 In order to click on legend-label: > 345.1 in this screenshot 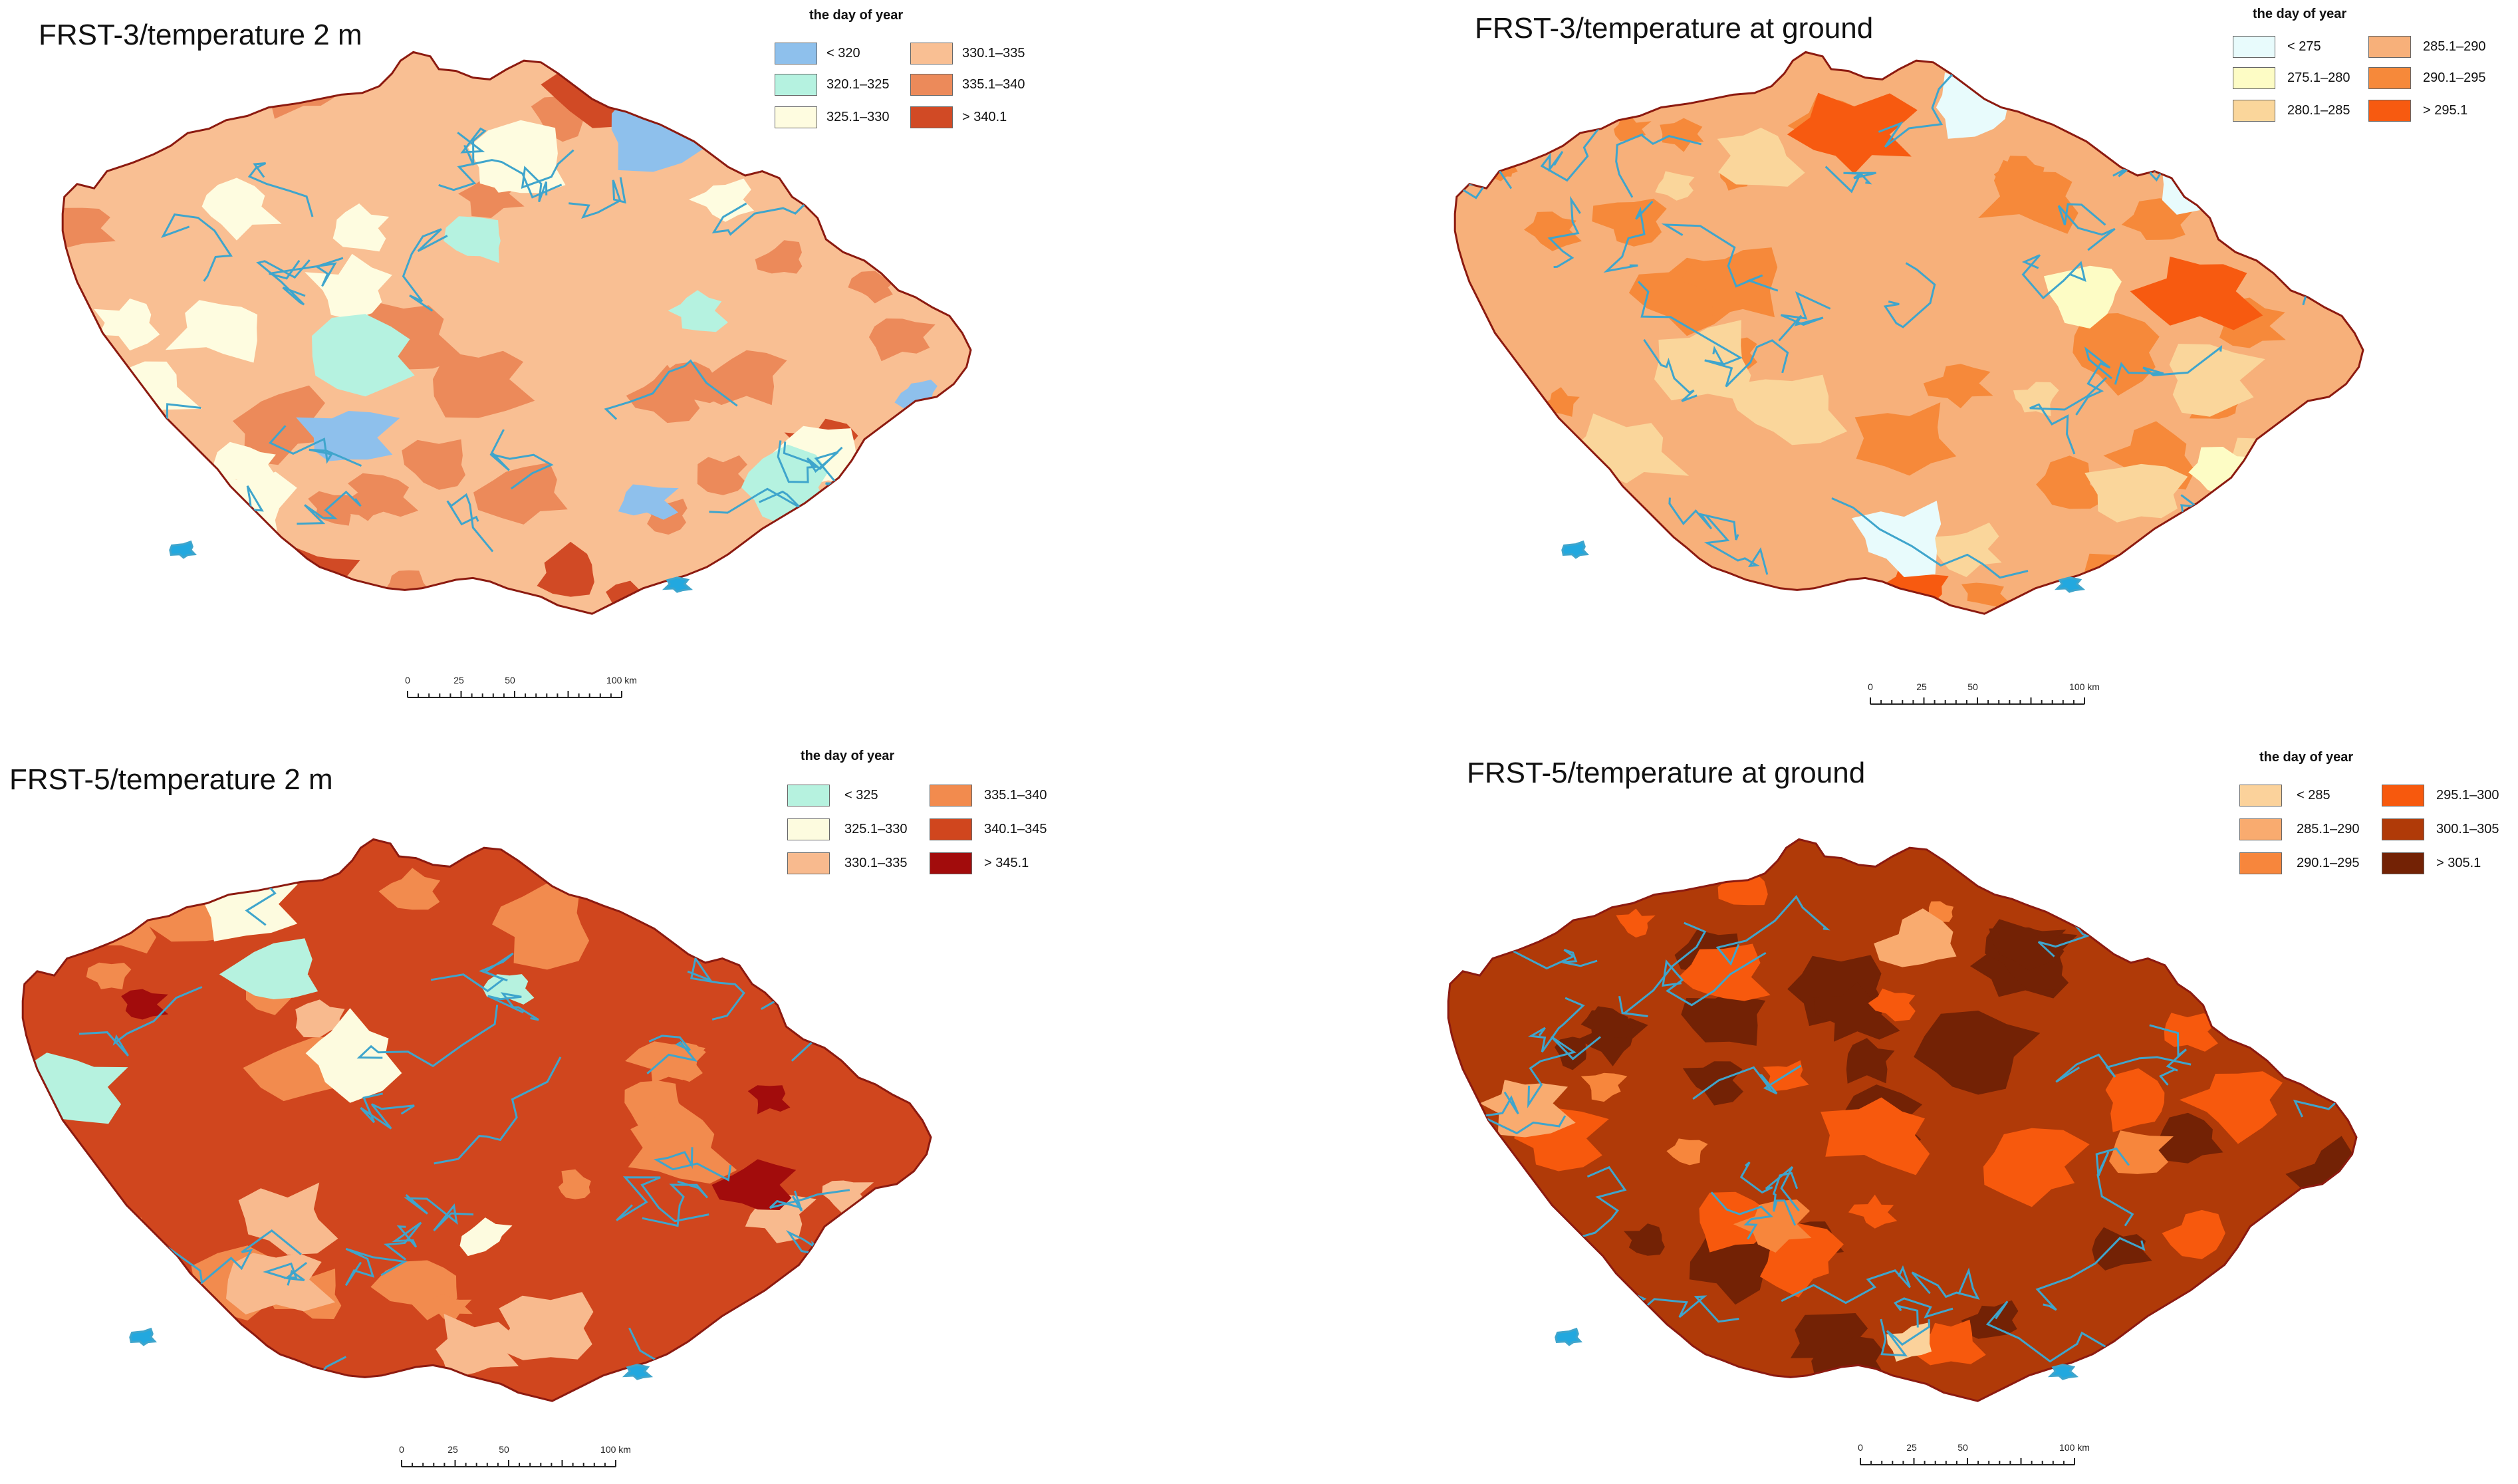, I will do `click(1006, 863)`.